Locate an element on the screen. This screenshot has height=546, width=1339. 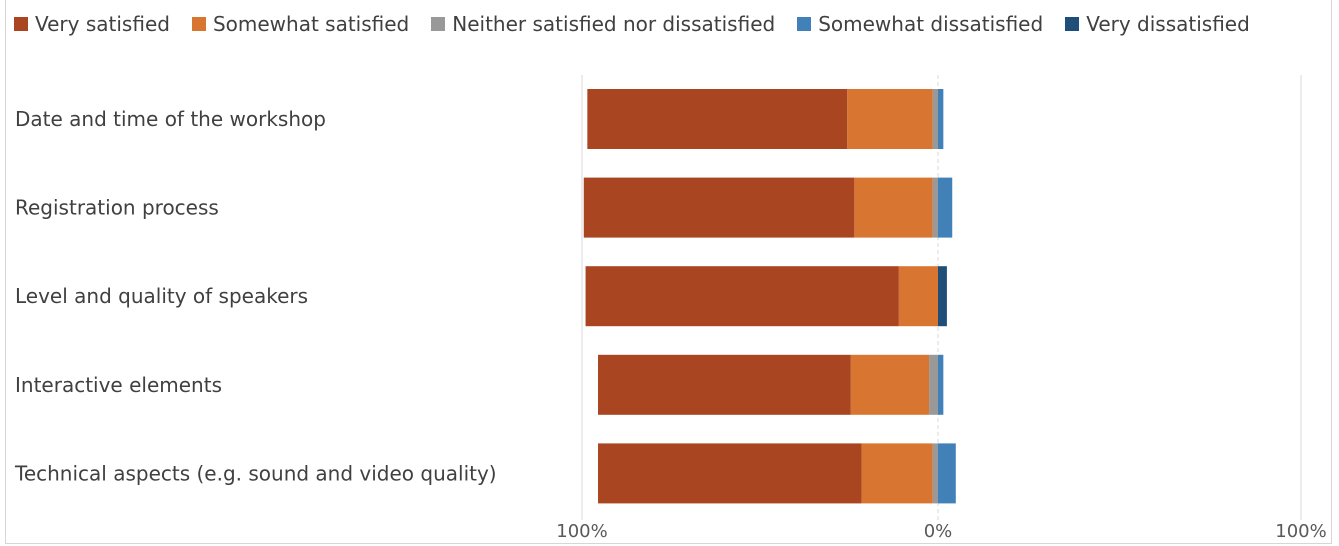
legend-item-somewhat-dissatisfied: Somewhat dissatisfied is located at coordinates (920, 24).